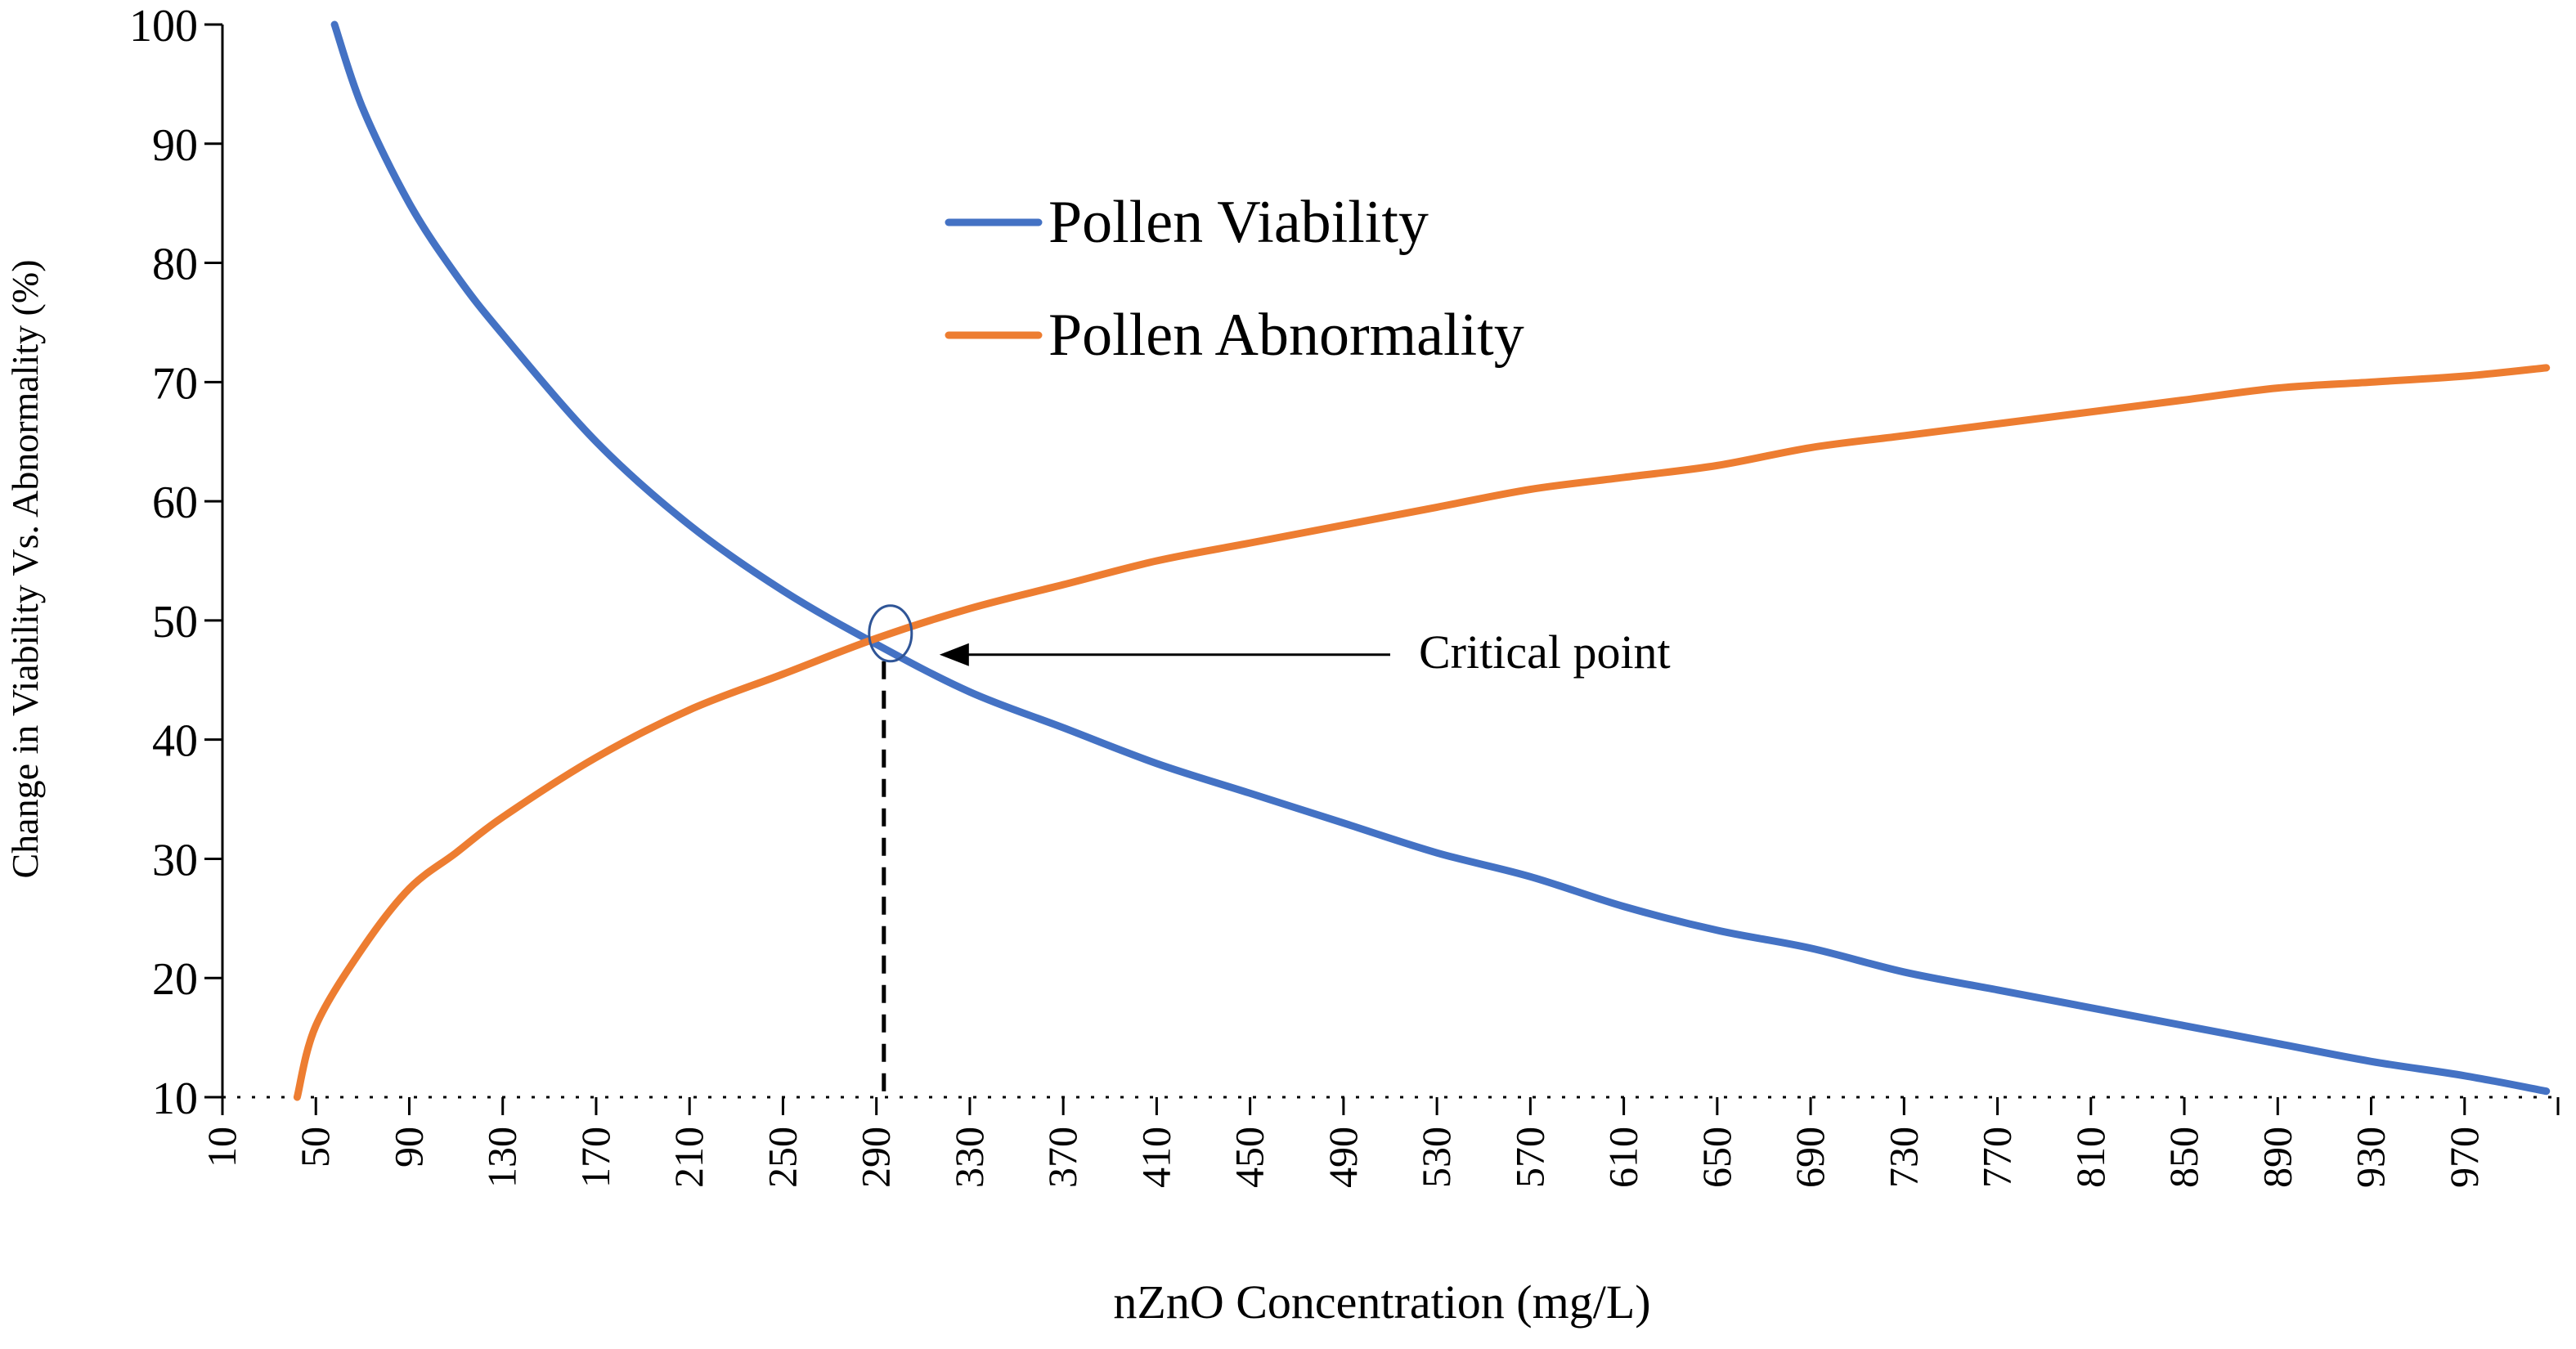 The height and width of the screenshot is (1349, 2576). I want to click on y-axis-label: Change in Viability Vs. Abnormality (%), so click(25, 569).